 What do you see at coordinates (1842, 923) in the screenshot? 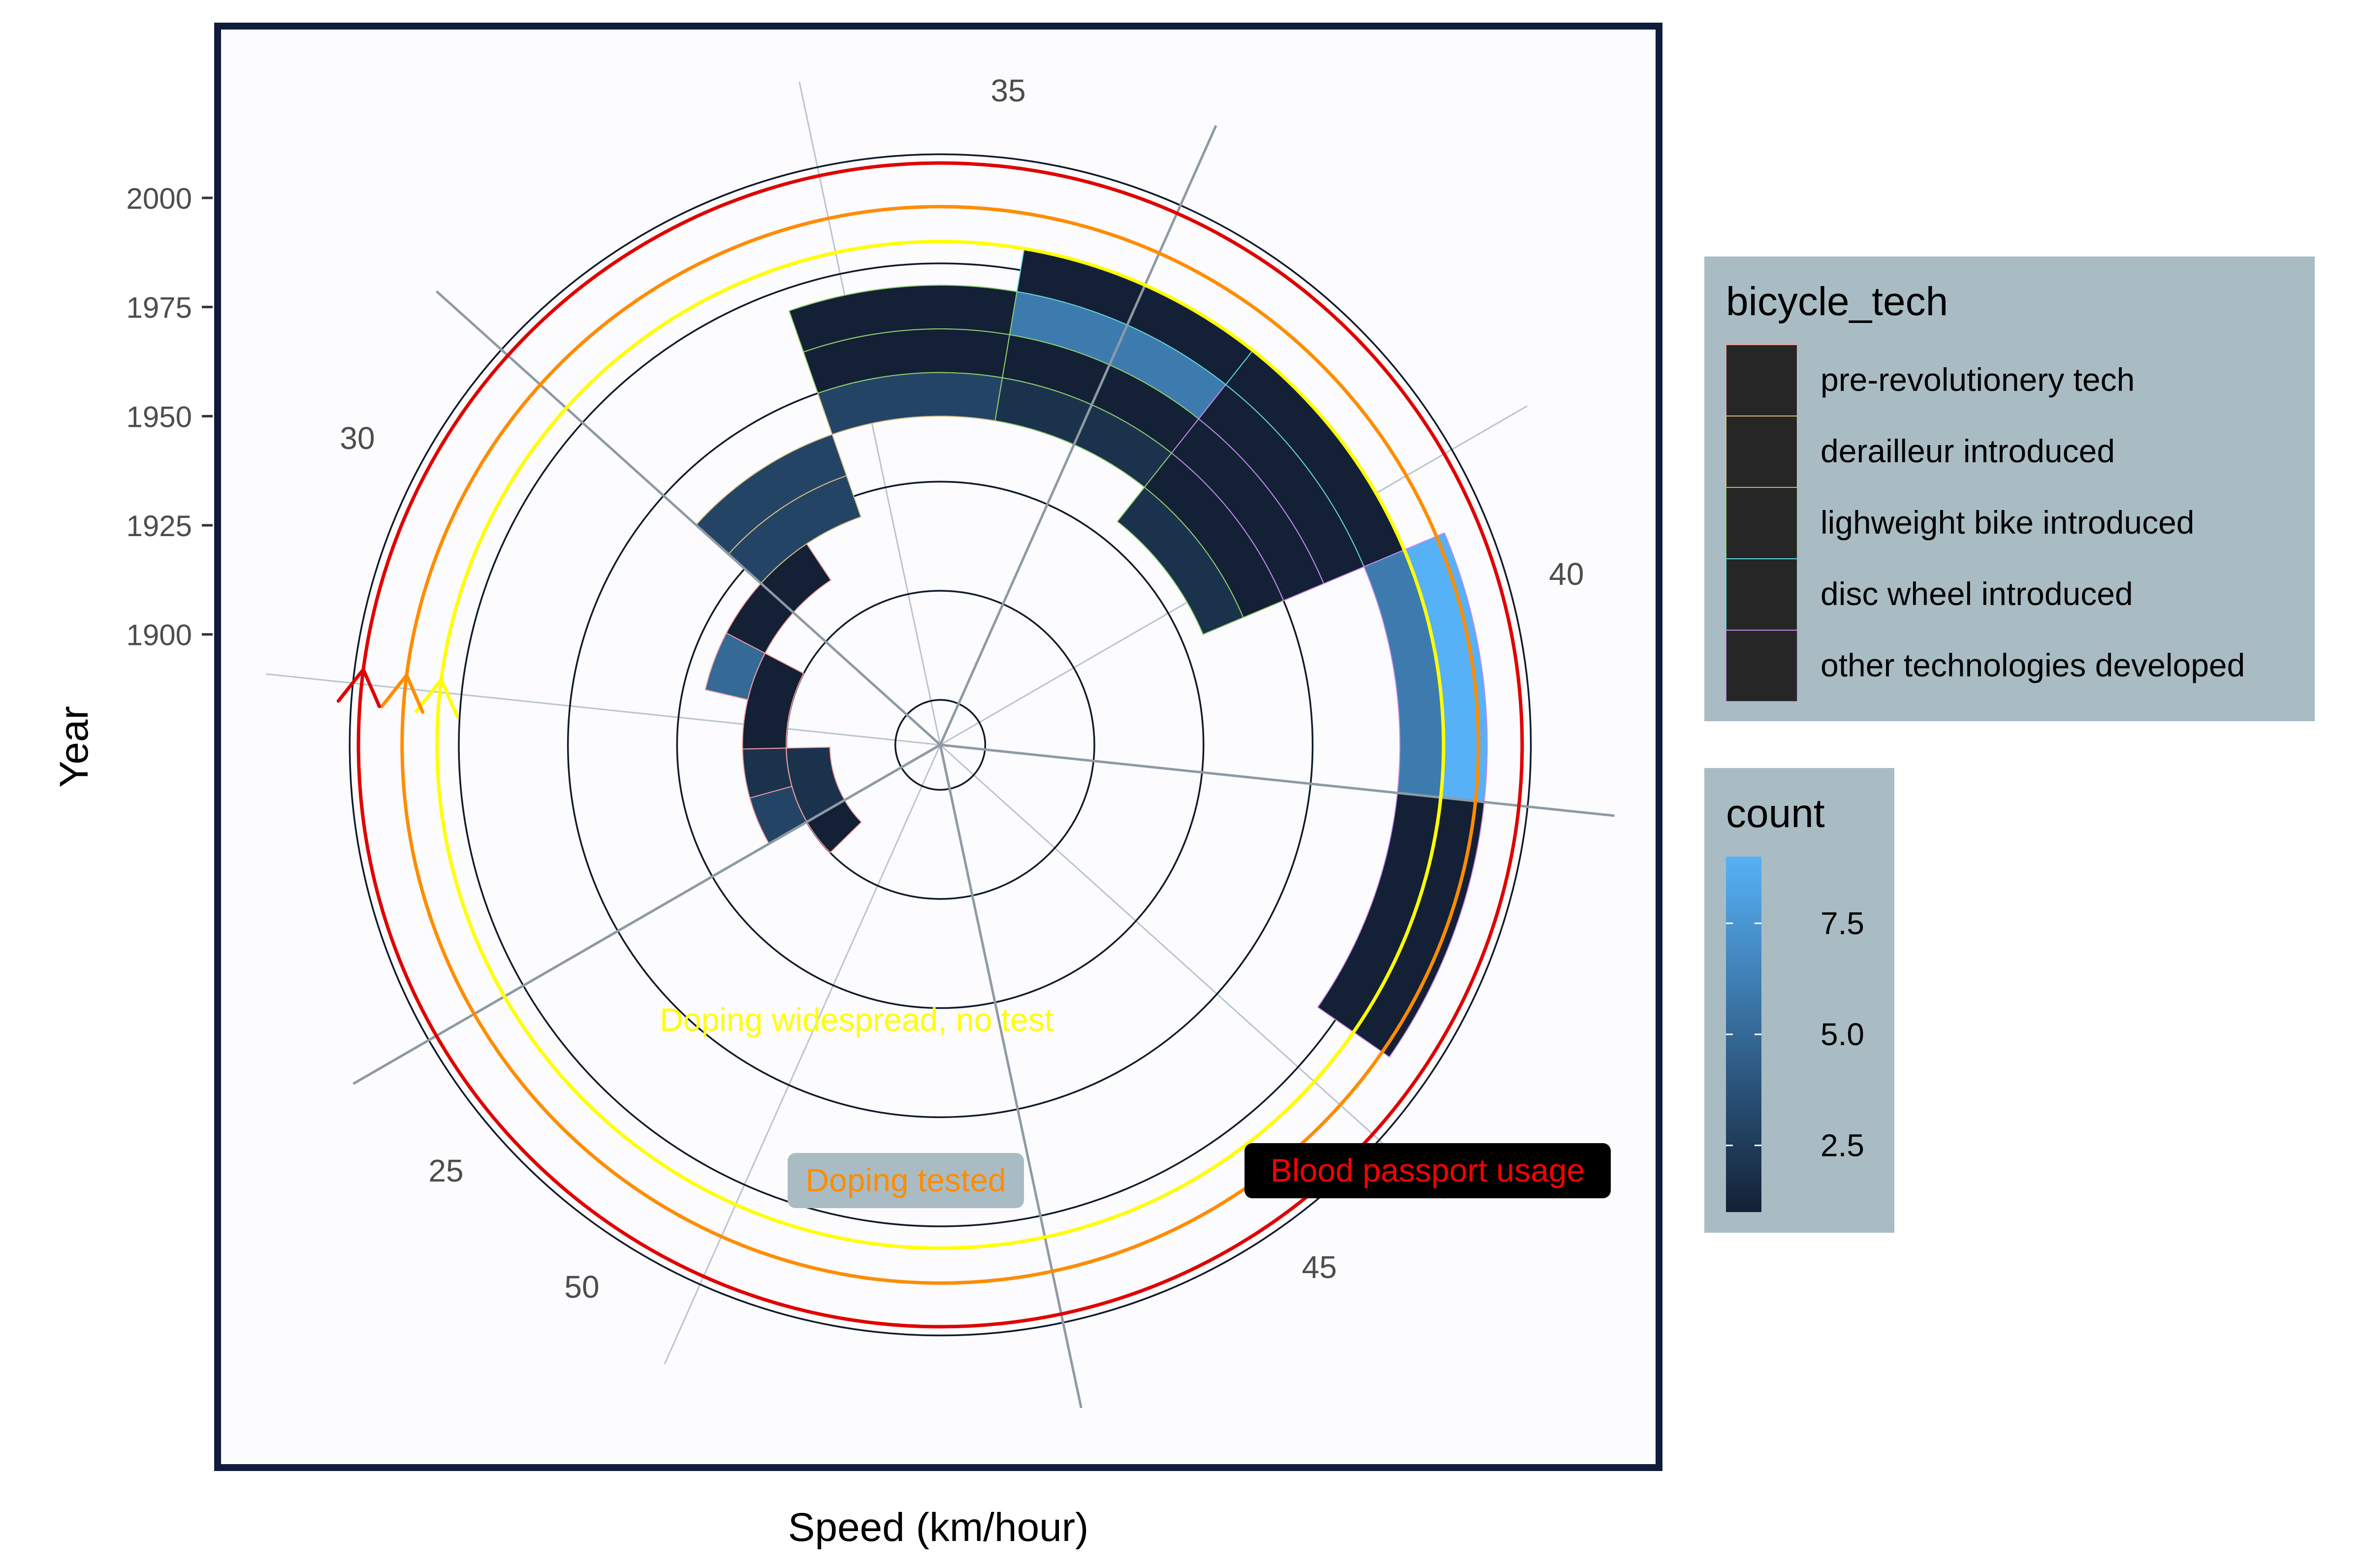
I see `colorbar-tick-label: 7.5` at bounding box center [1842, 923].